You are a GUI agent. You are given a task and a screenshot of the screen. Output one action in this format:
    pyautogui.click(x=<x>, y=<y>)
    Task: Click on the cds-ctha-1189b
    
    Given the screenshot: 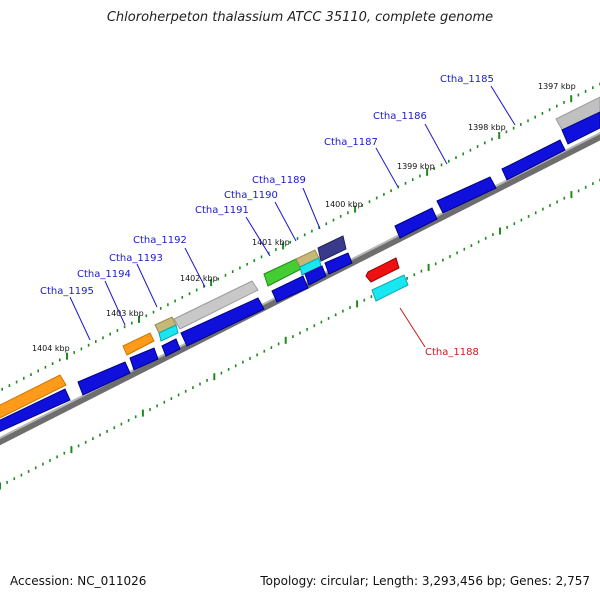 What is the action you would take?
    pyautogui.click(x=315, y=275)
    